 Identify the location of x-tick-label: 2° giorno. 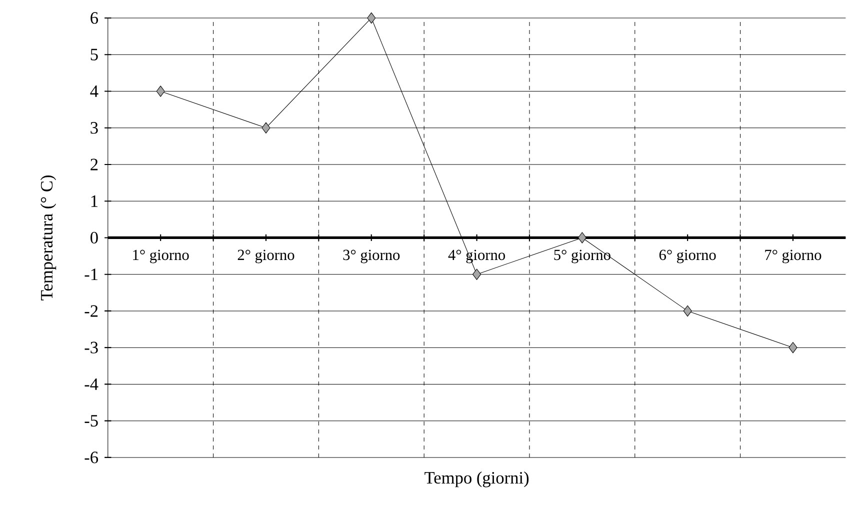
(266, 257).